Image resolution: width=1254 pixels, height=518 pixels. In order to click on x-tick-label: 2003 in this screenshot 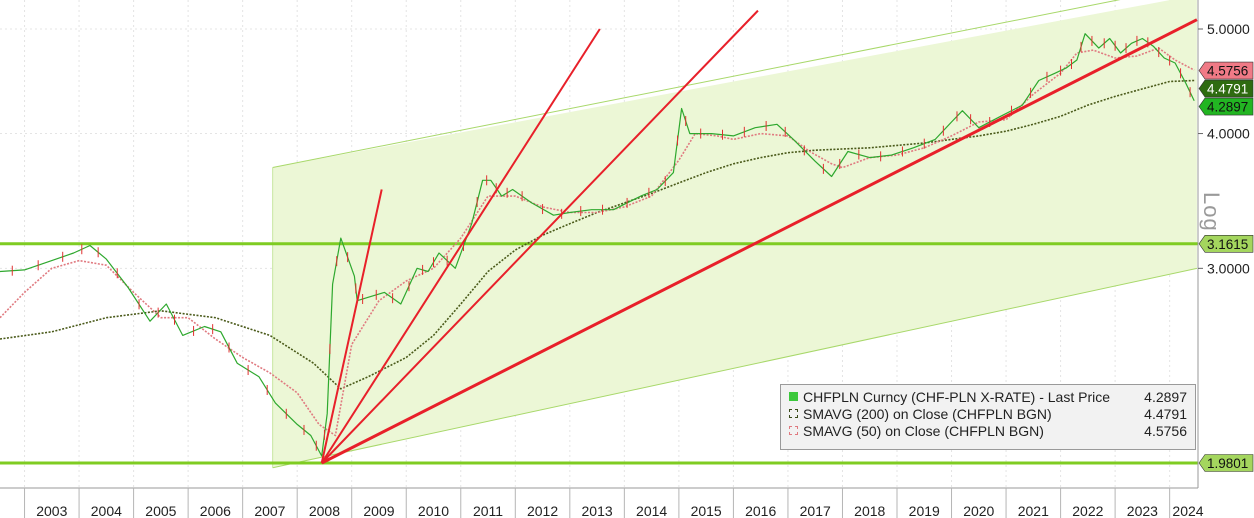, I will do `click(51, 510)`.